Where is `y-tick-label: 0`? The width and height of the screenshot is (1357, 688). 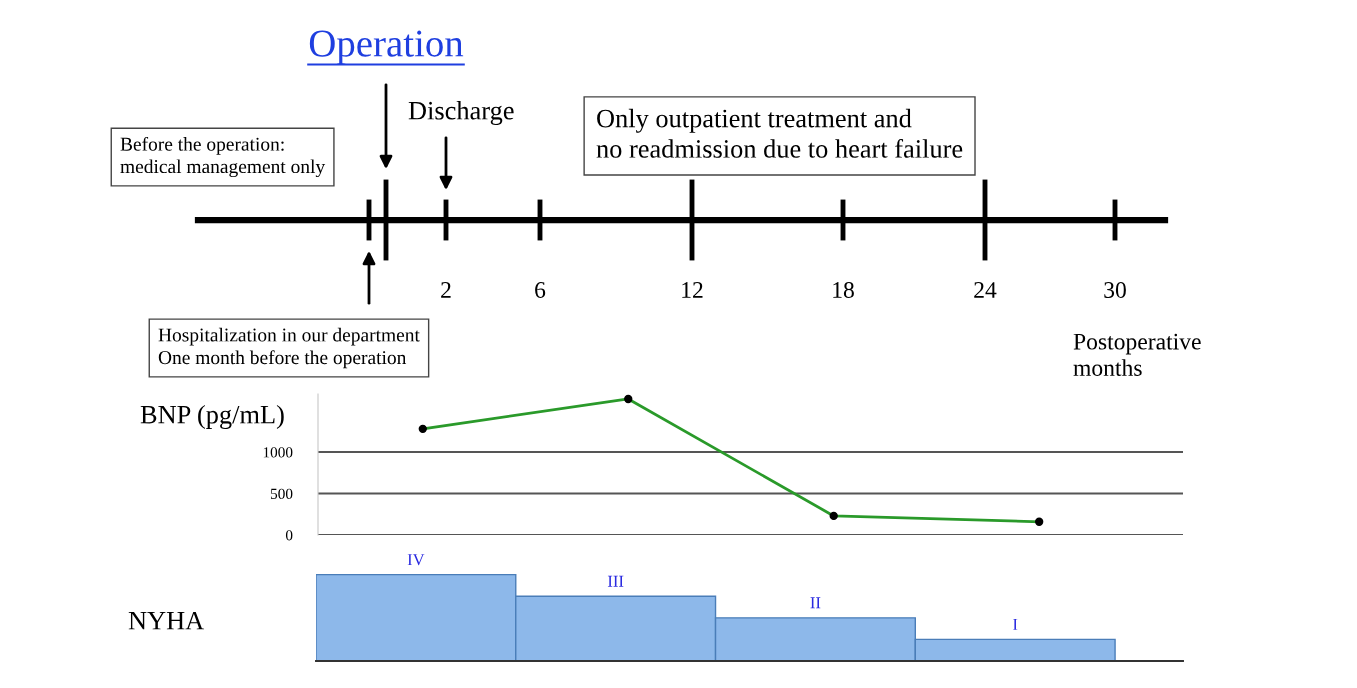
y-tick-label: 0 is located at coordinates (289, 535).